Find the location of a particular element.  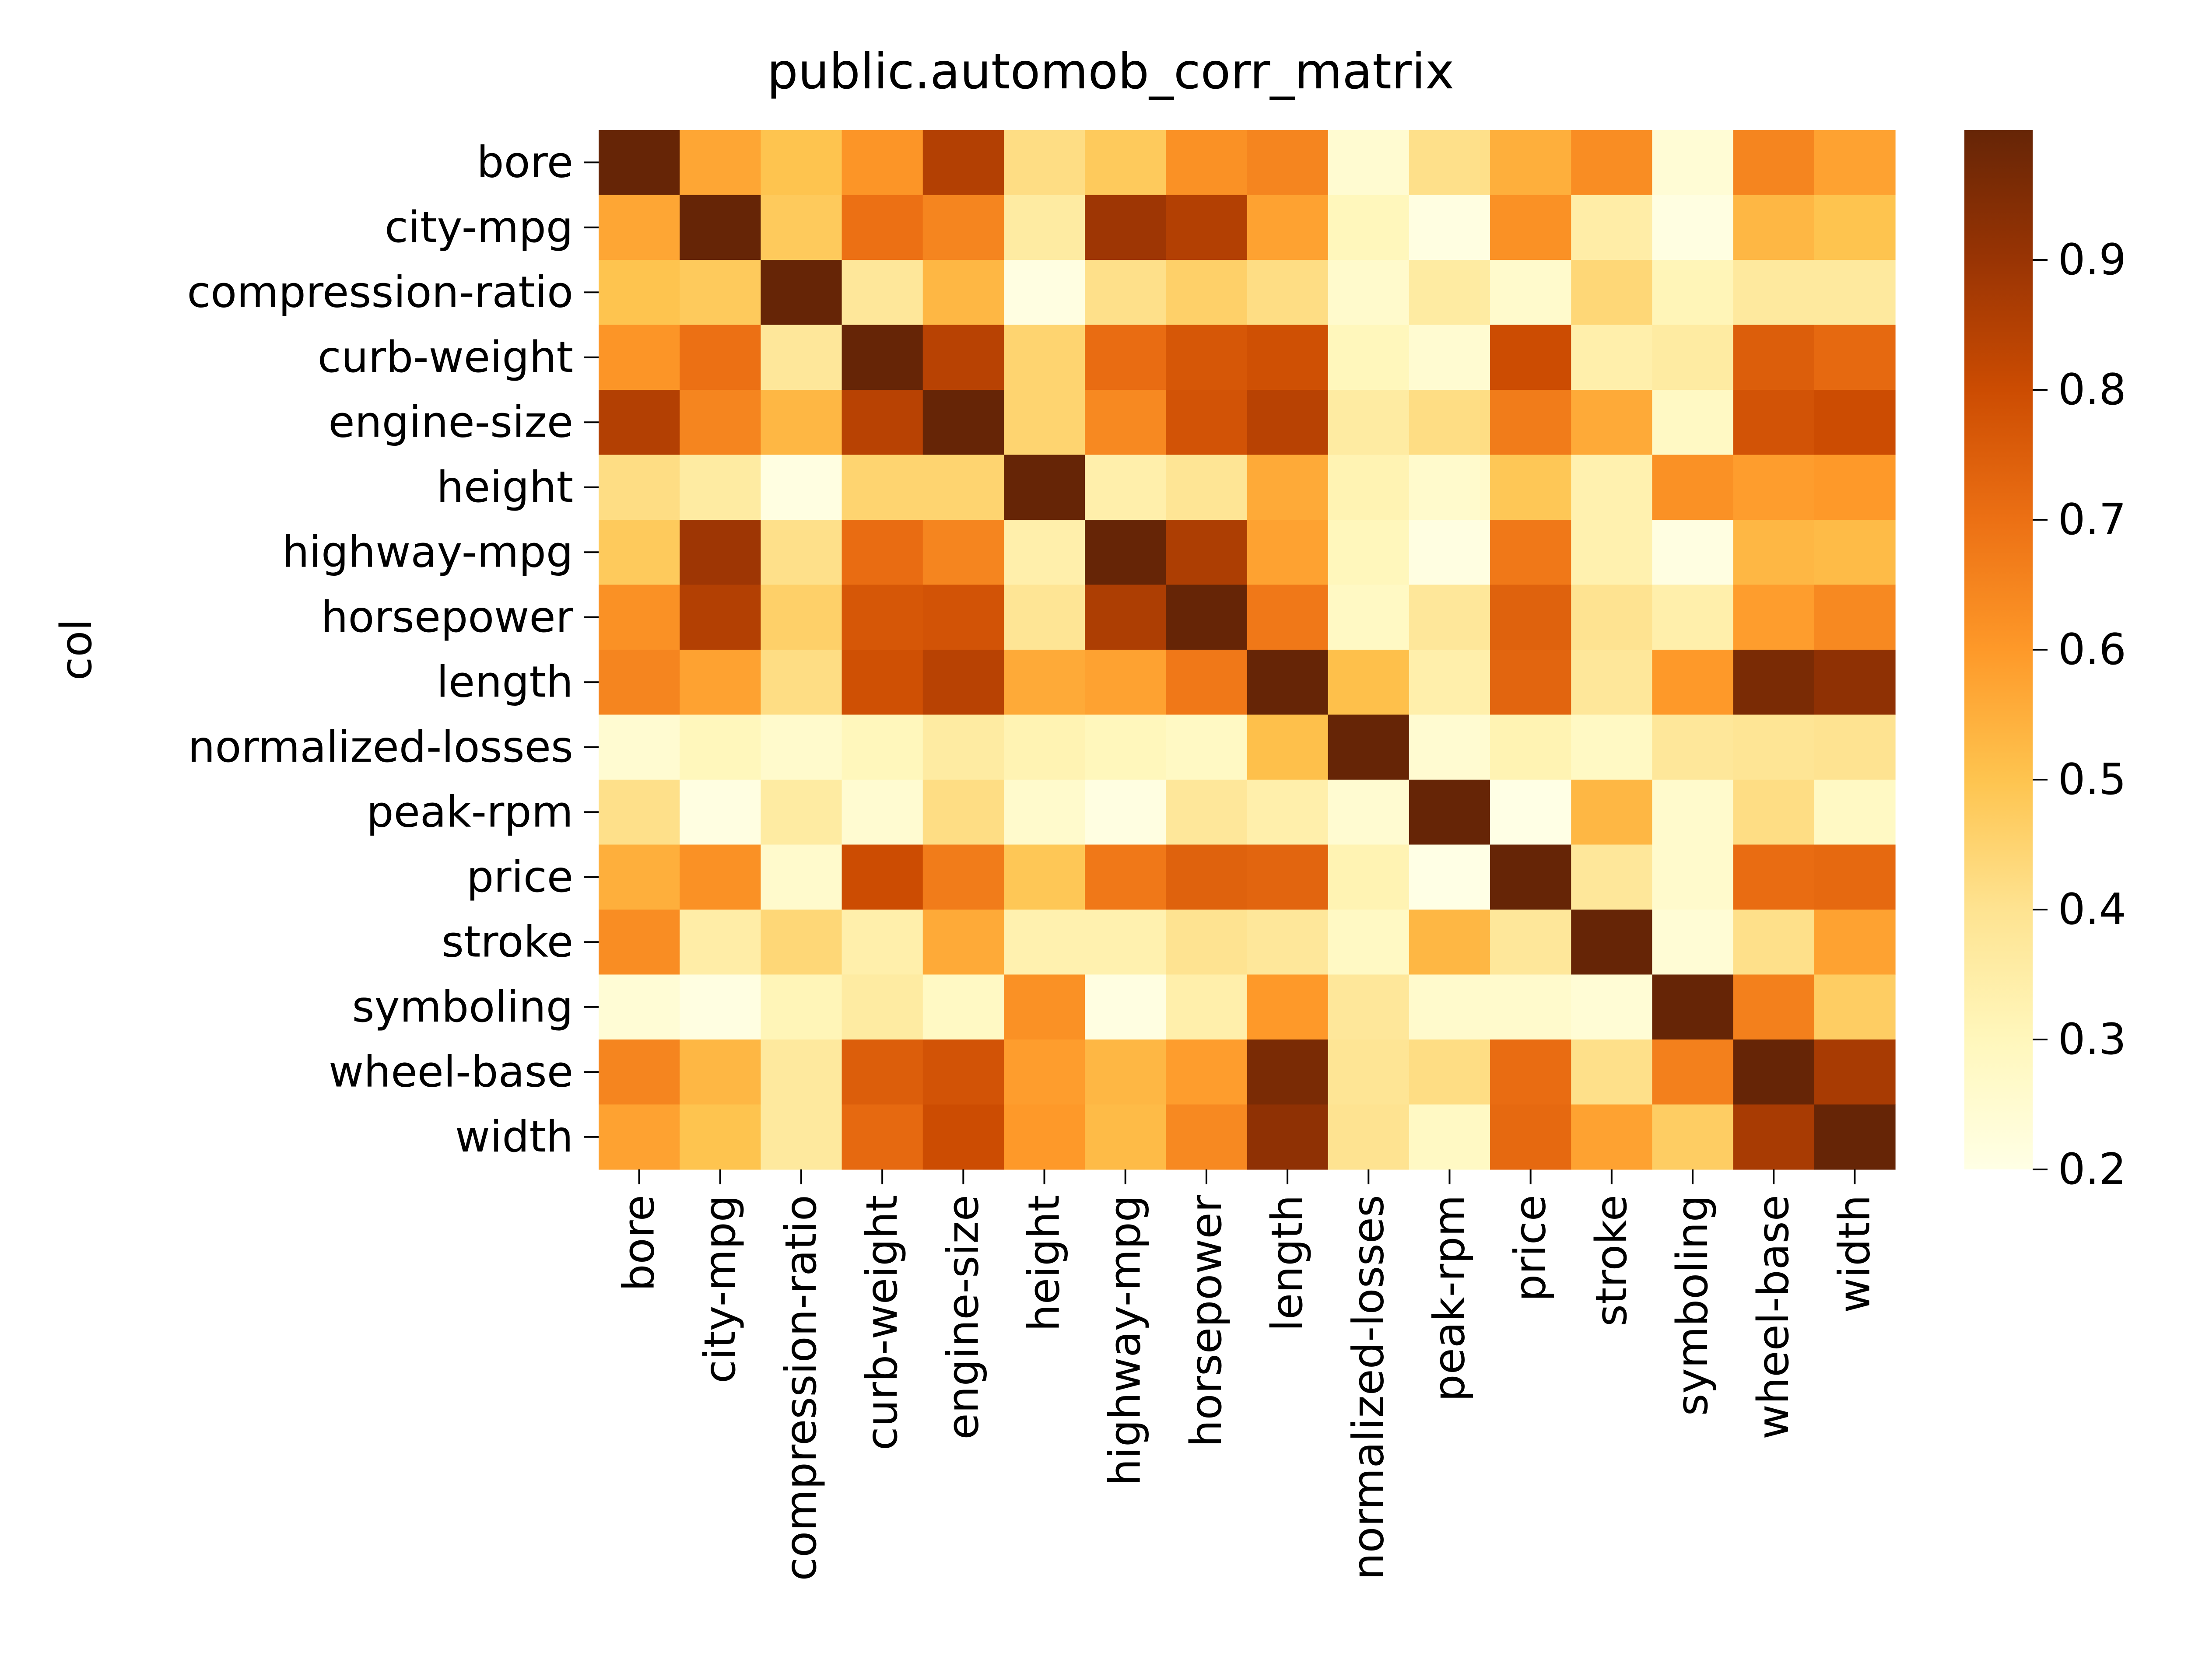

column-label: length is located at coordinates (1287, 1263).